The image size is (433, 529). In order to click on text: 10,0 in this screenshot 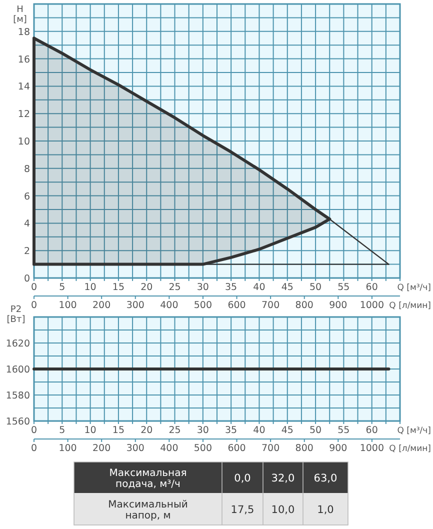, I will do `click(283, 510)`.